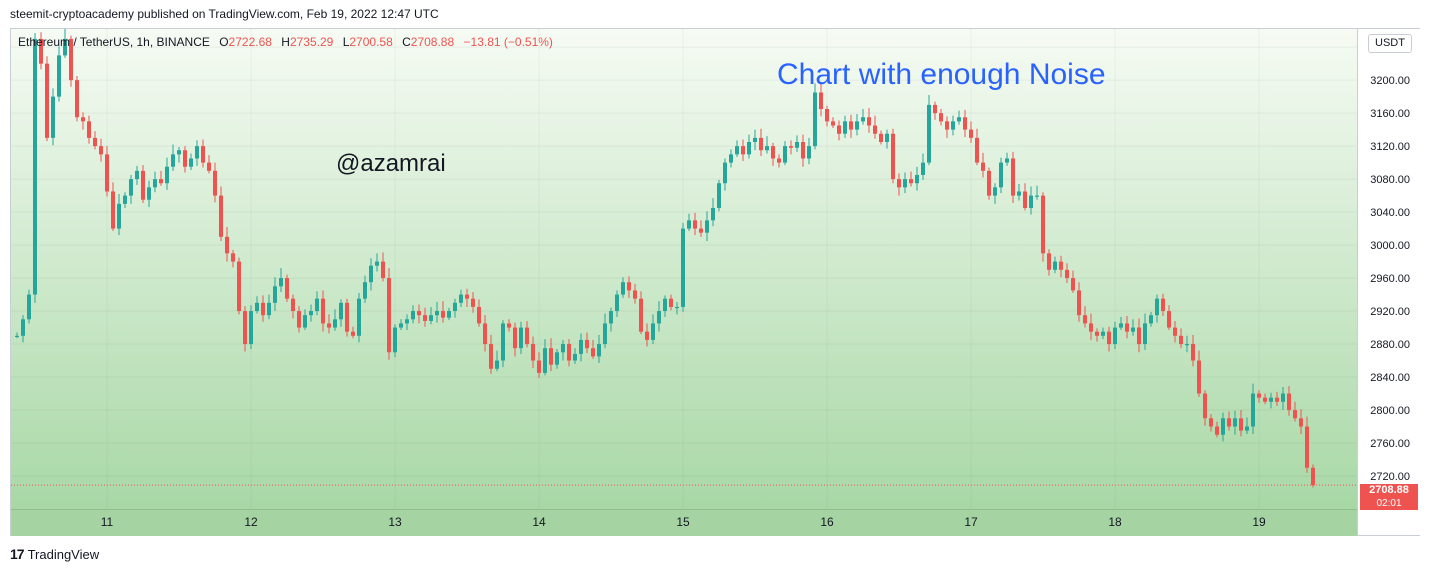 The height and width of the screenshot is (572, 1432). What do you see at coordinates (1390, 43) in the screenshot?
I see `currency-button: USDT` at bounding box center [1390, 43].